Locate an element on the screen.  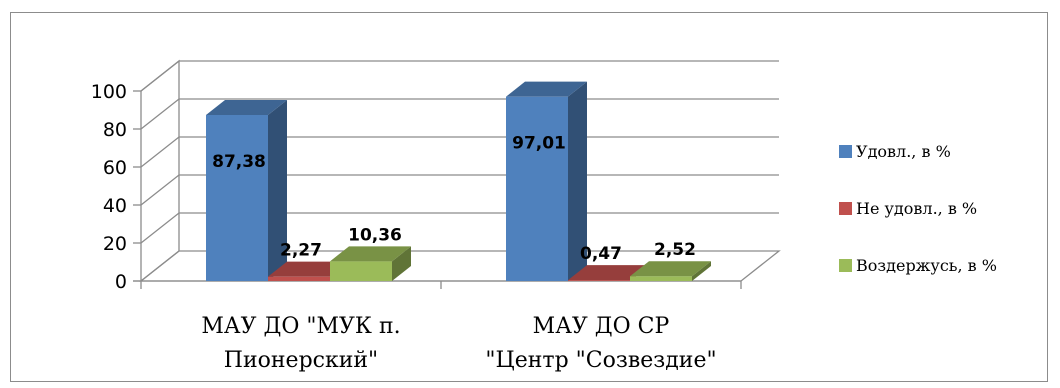
legend-label: Не удовл., в % is located at coordinates (916, 208).